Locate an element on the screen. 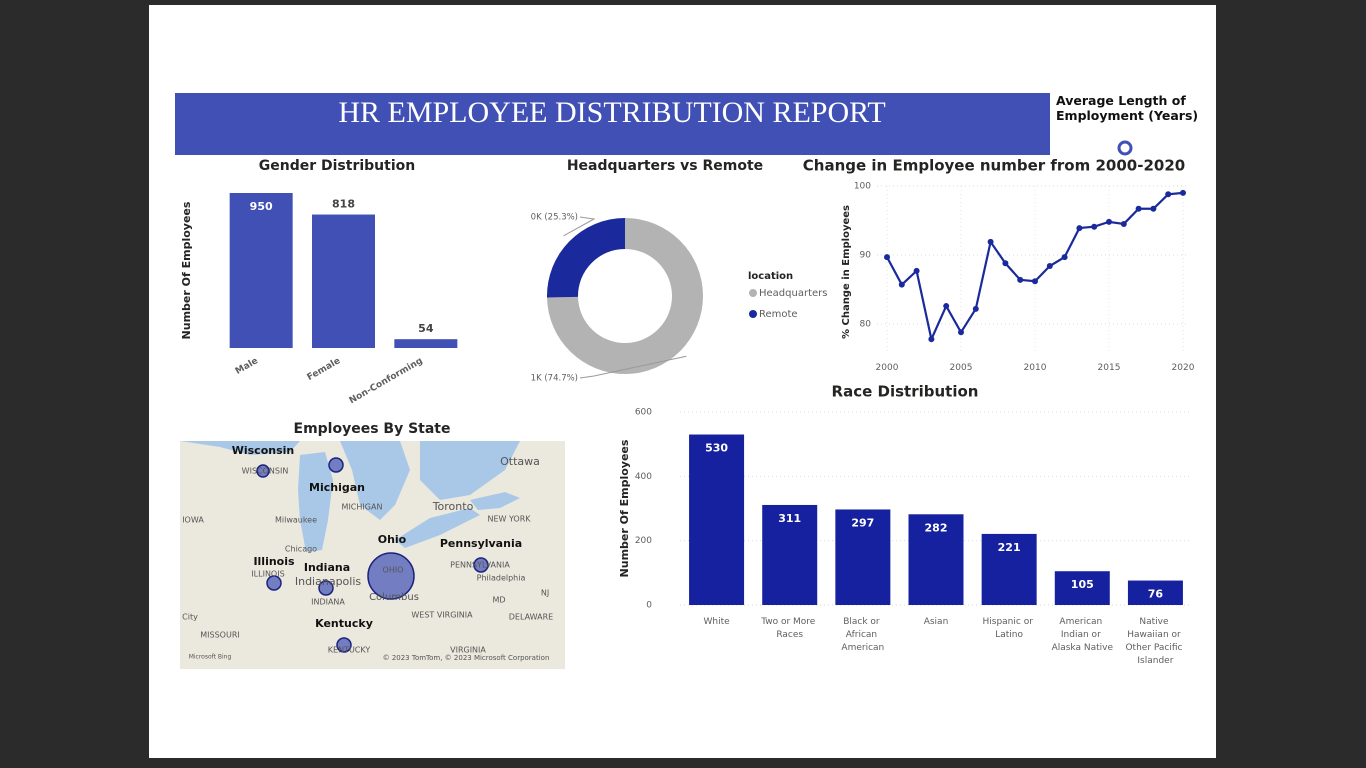  leader-line is located at coordinates (579, 226).